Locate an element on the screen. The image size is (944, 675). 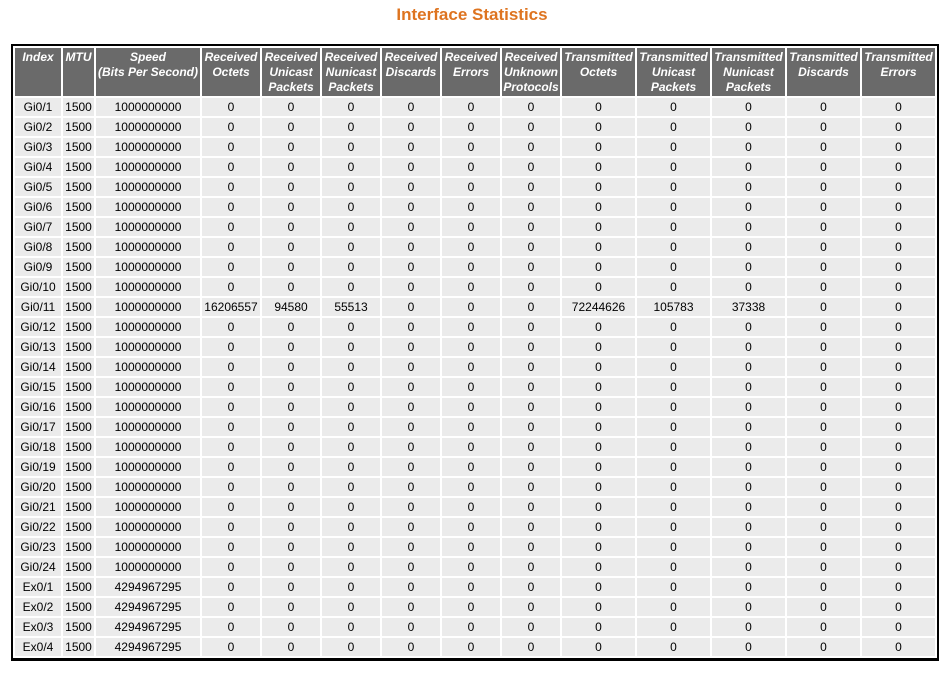
interface-index-cell: Gi0/17 is located at coordinates (38, 427).